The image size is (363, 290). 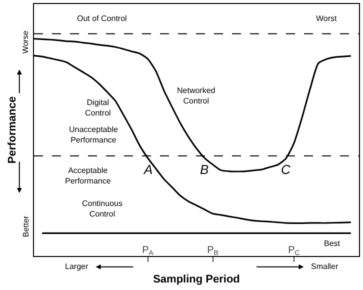 I want to click on x-tick-label: P$_{B}$, so click(x=213, y=251).